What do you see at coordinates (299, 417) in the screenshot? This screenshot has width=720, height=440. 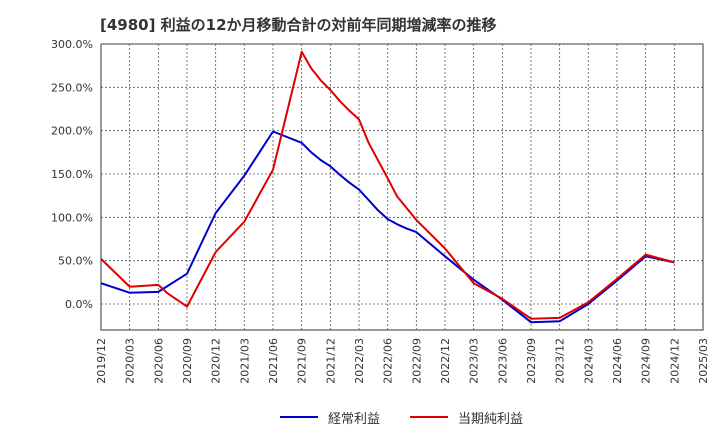 I see `legend-swatch-keijo-rieki` at bounding box center [299, 417].